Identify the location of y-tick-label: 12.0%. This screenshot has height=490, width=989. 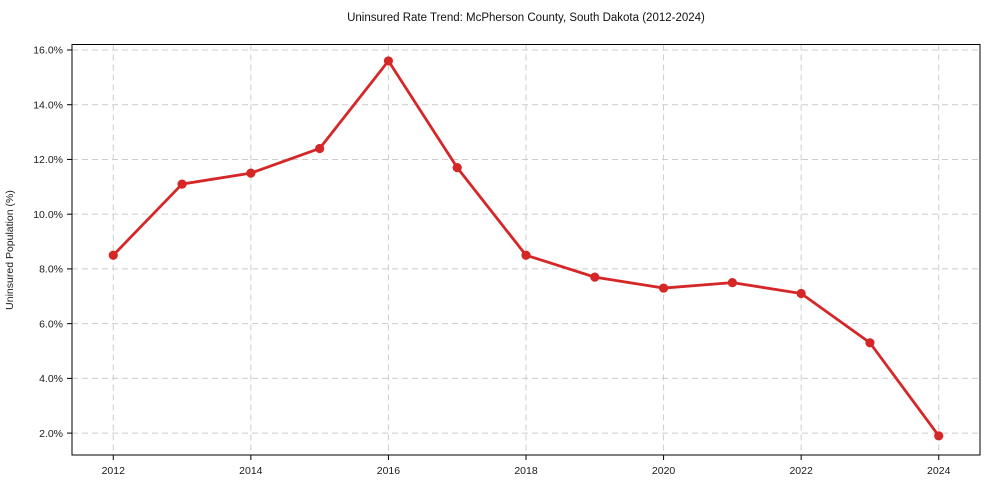
(48, 160).